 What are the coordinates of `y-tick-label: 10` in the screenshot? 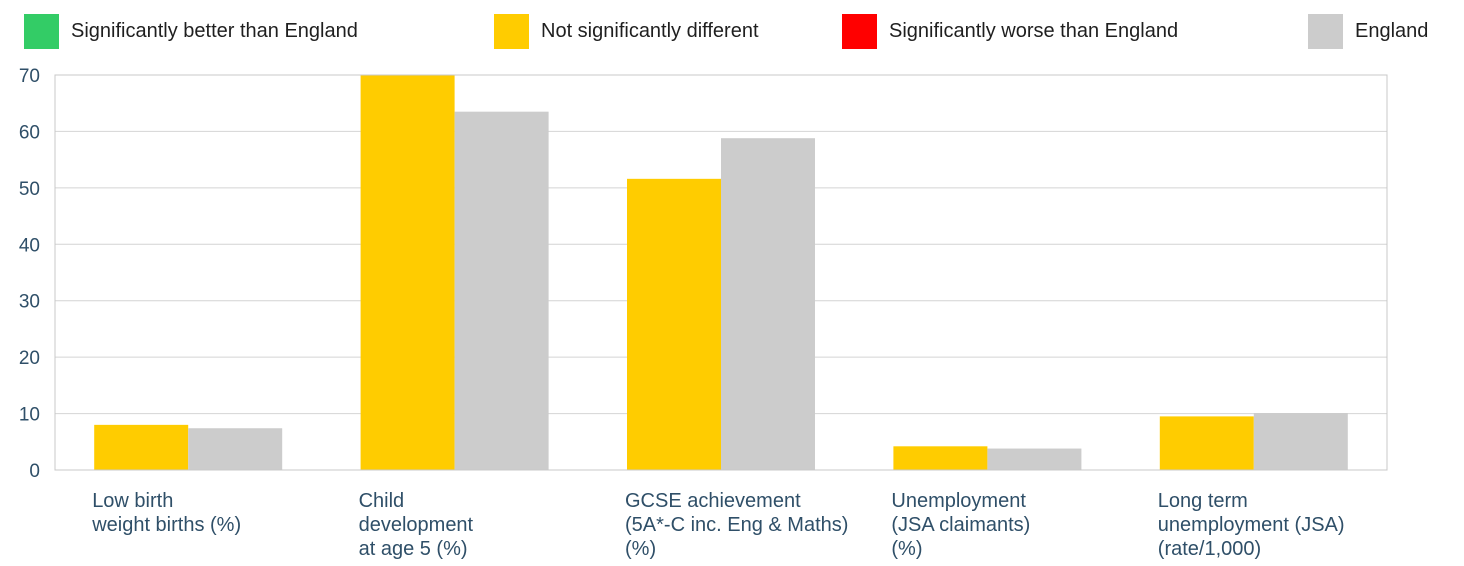 It's located at (29, 415).